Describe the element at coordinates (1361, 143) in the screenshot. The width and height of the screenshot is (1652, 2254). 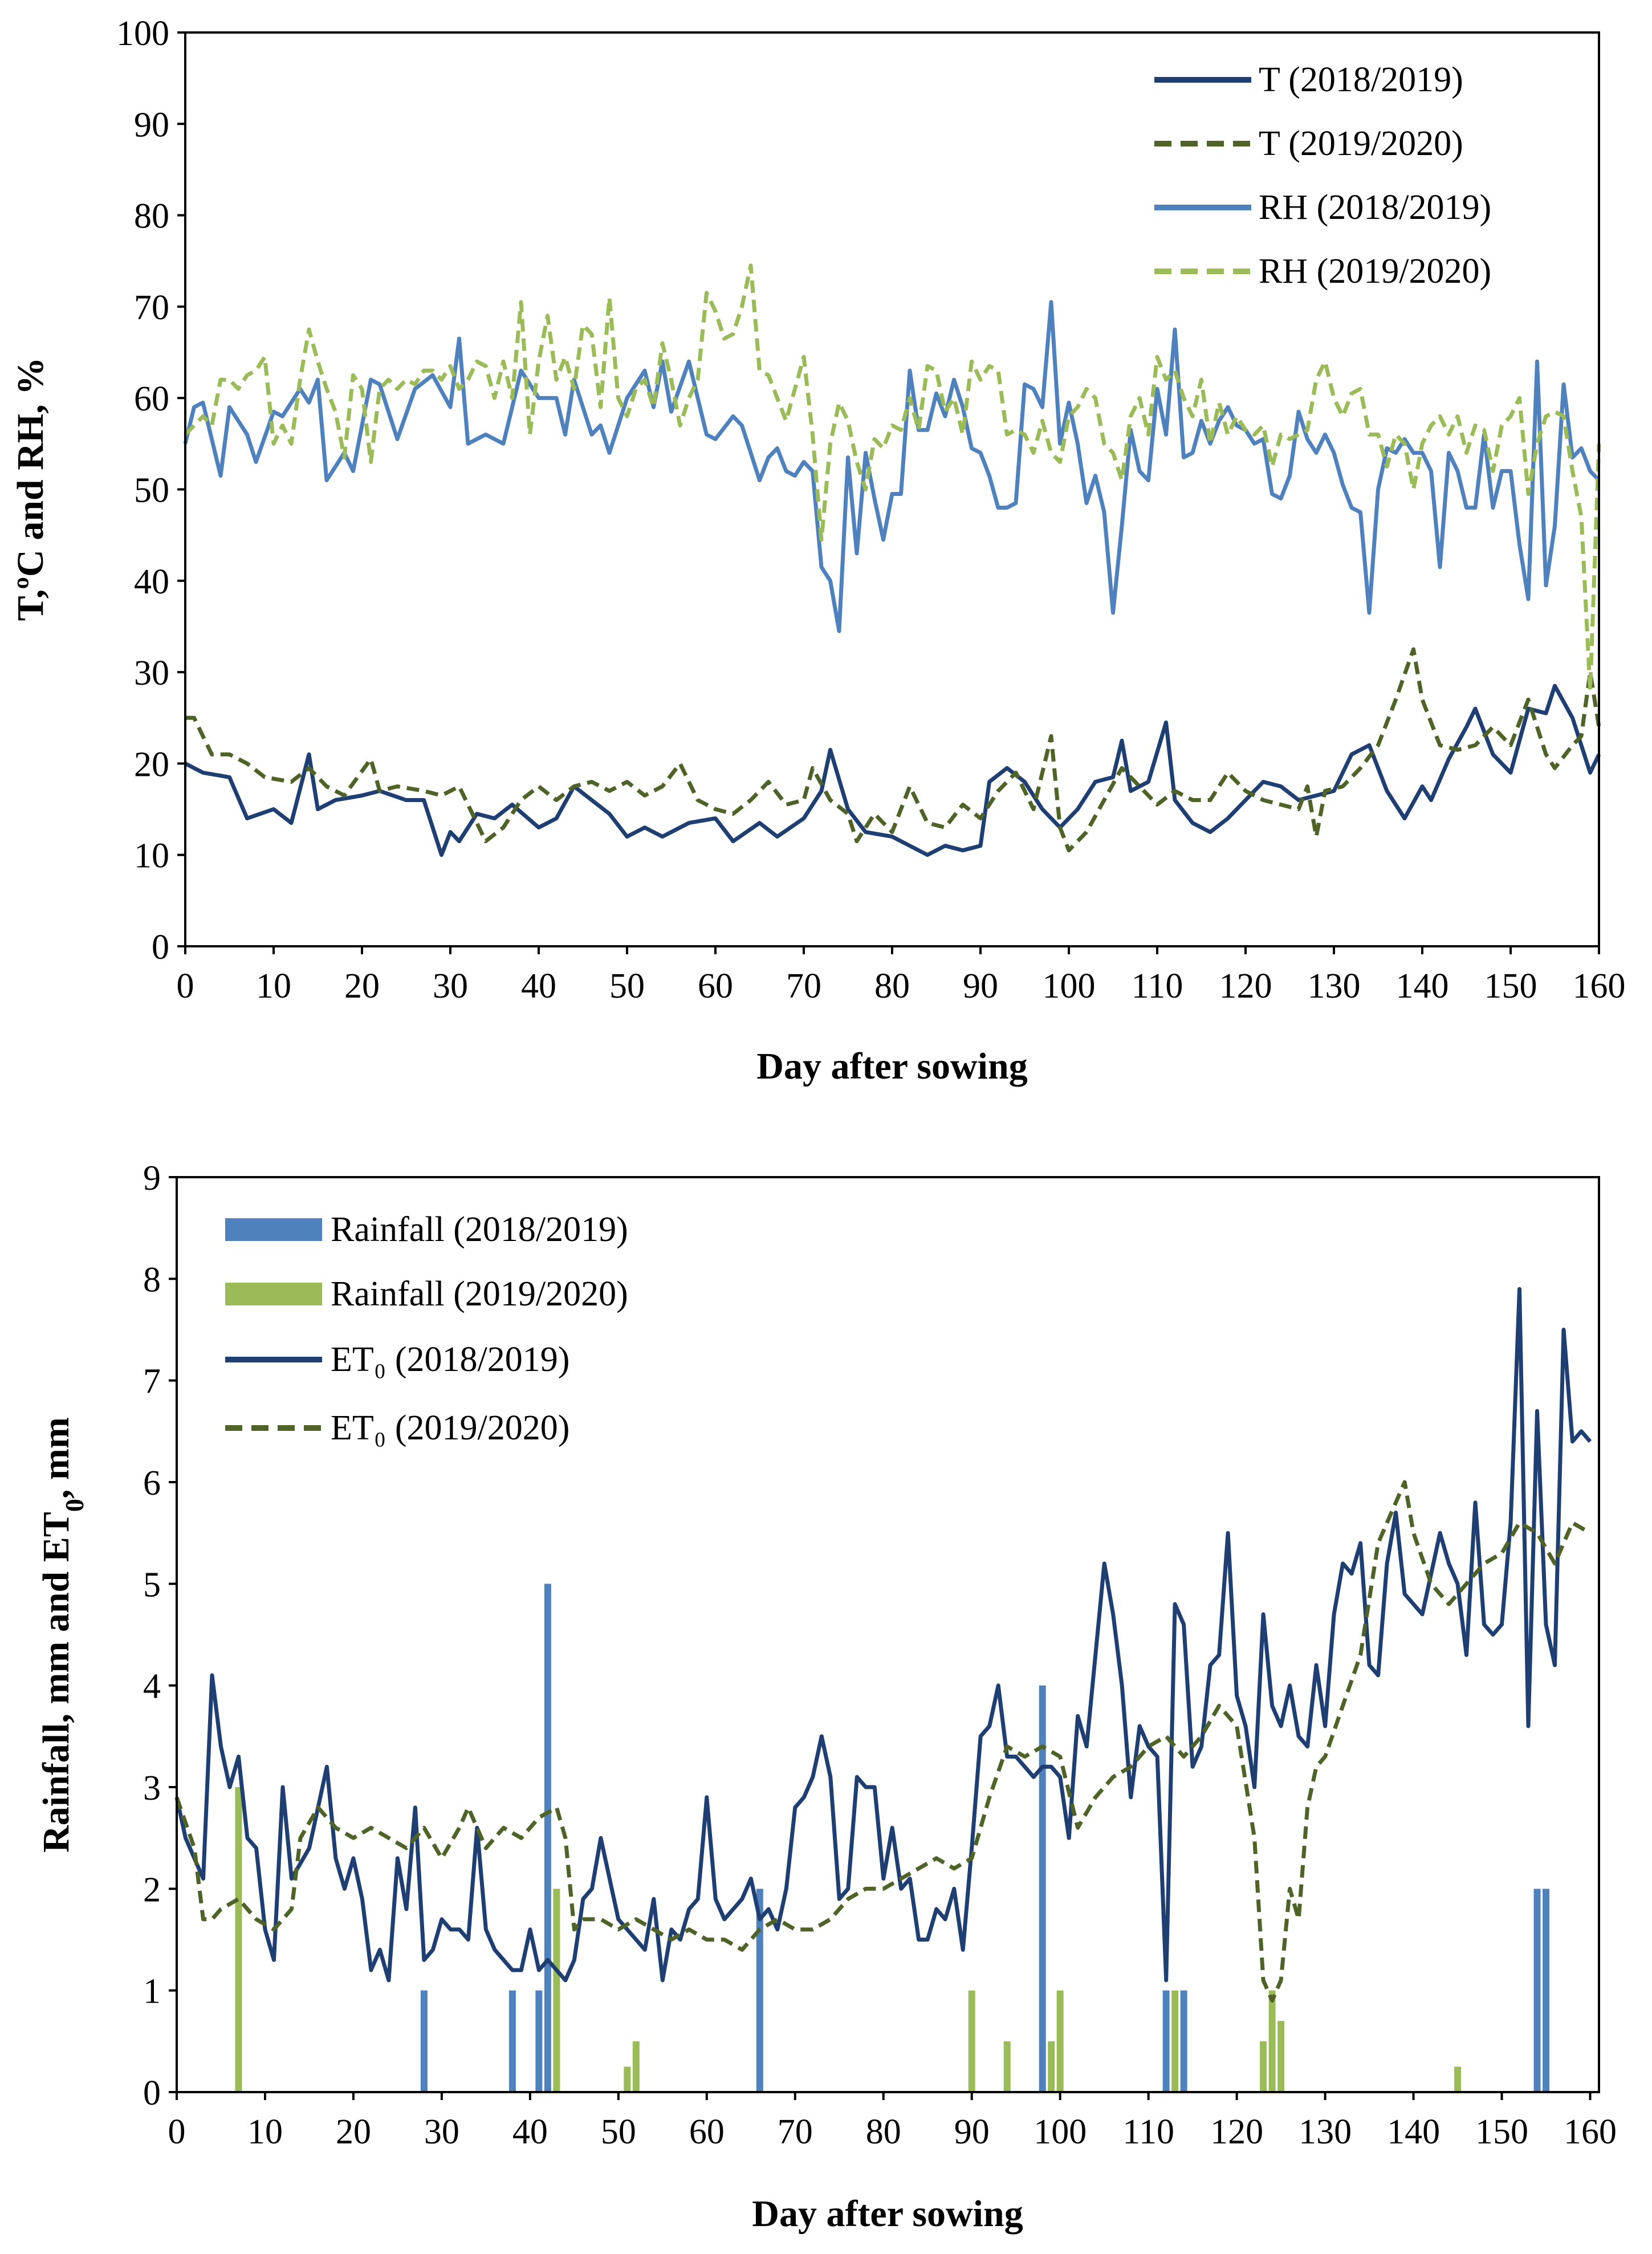
I see `legend-label-t-2019: T (2019/2020)` at that location.